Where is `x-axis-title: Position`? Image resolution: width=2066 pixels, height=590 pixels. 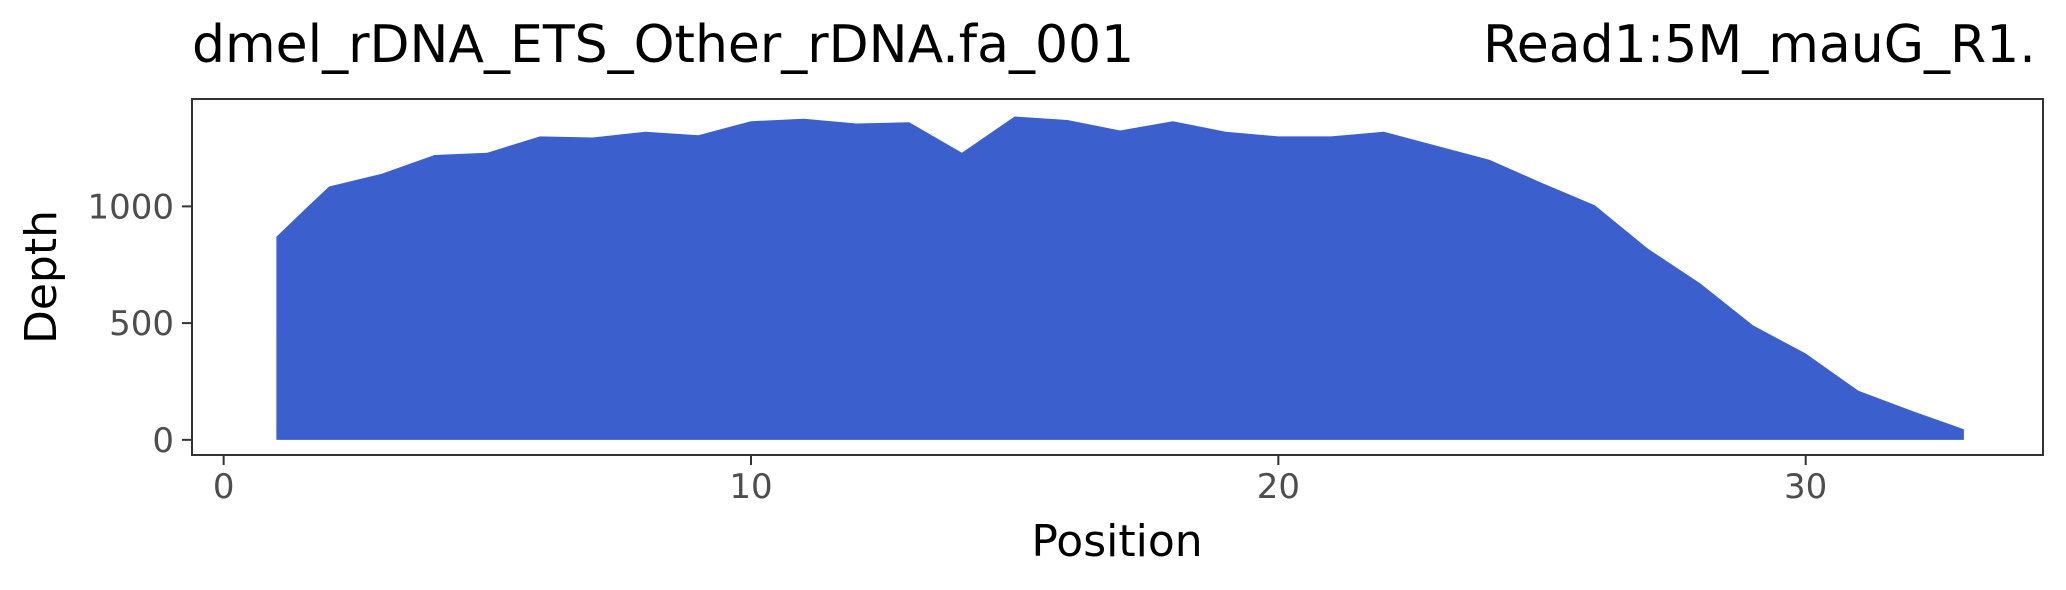
x-axis-title: Position is located at coordinates (1116, 541).